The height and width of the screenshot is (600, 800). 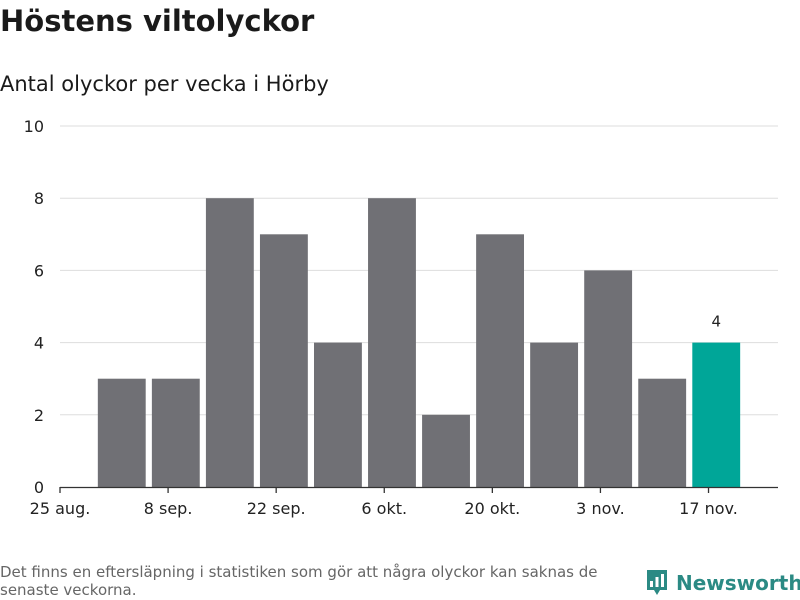 I want to click on data-label: 4, so click(x=716, y=322).